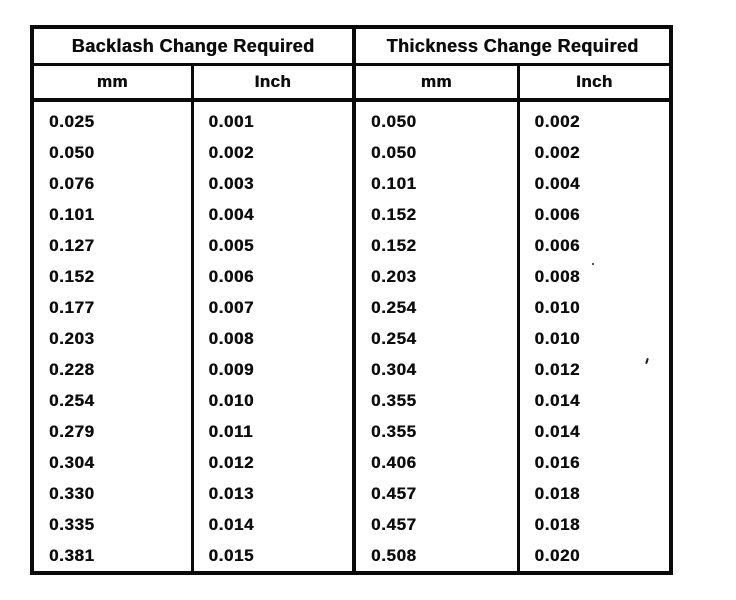 This screenshot has width=736, height=600. I want to click on cell-backlash-inch: 0.014, so click(274, 524).